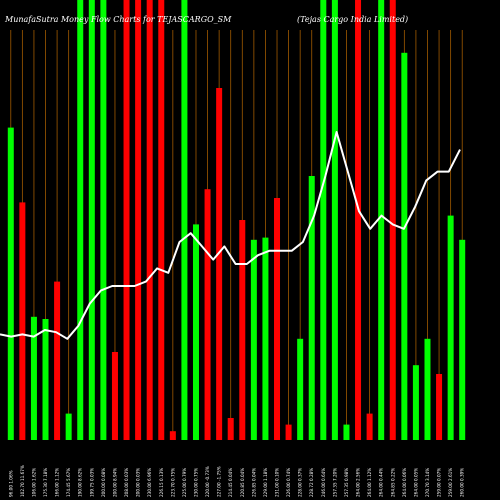  I want to click on x-tick-label: 199.75 0.03%, so click(91, 482).